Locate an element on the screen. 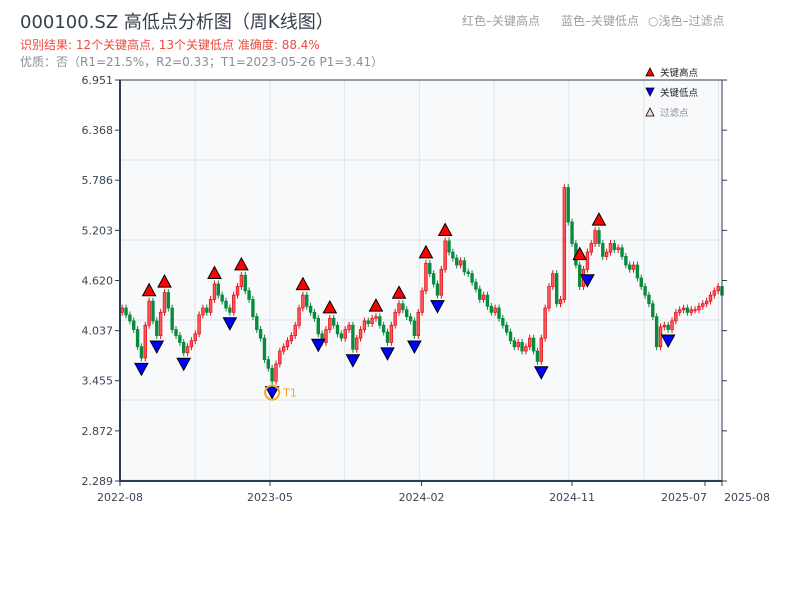  legend-text-blue: 蓝色–关键低点 is located at coordinates (600, 21).